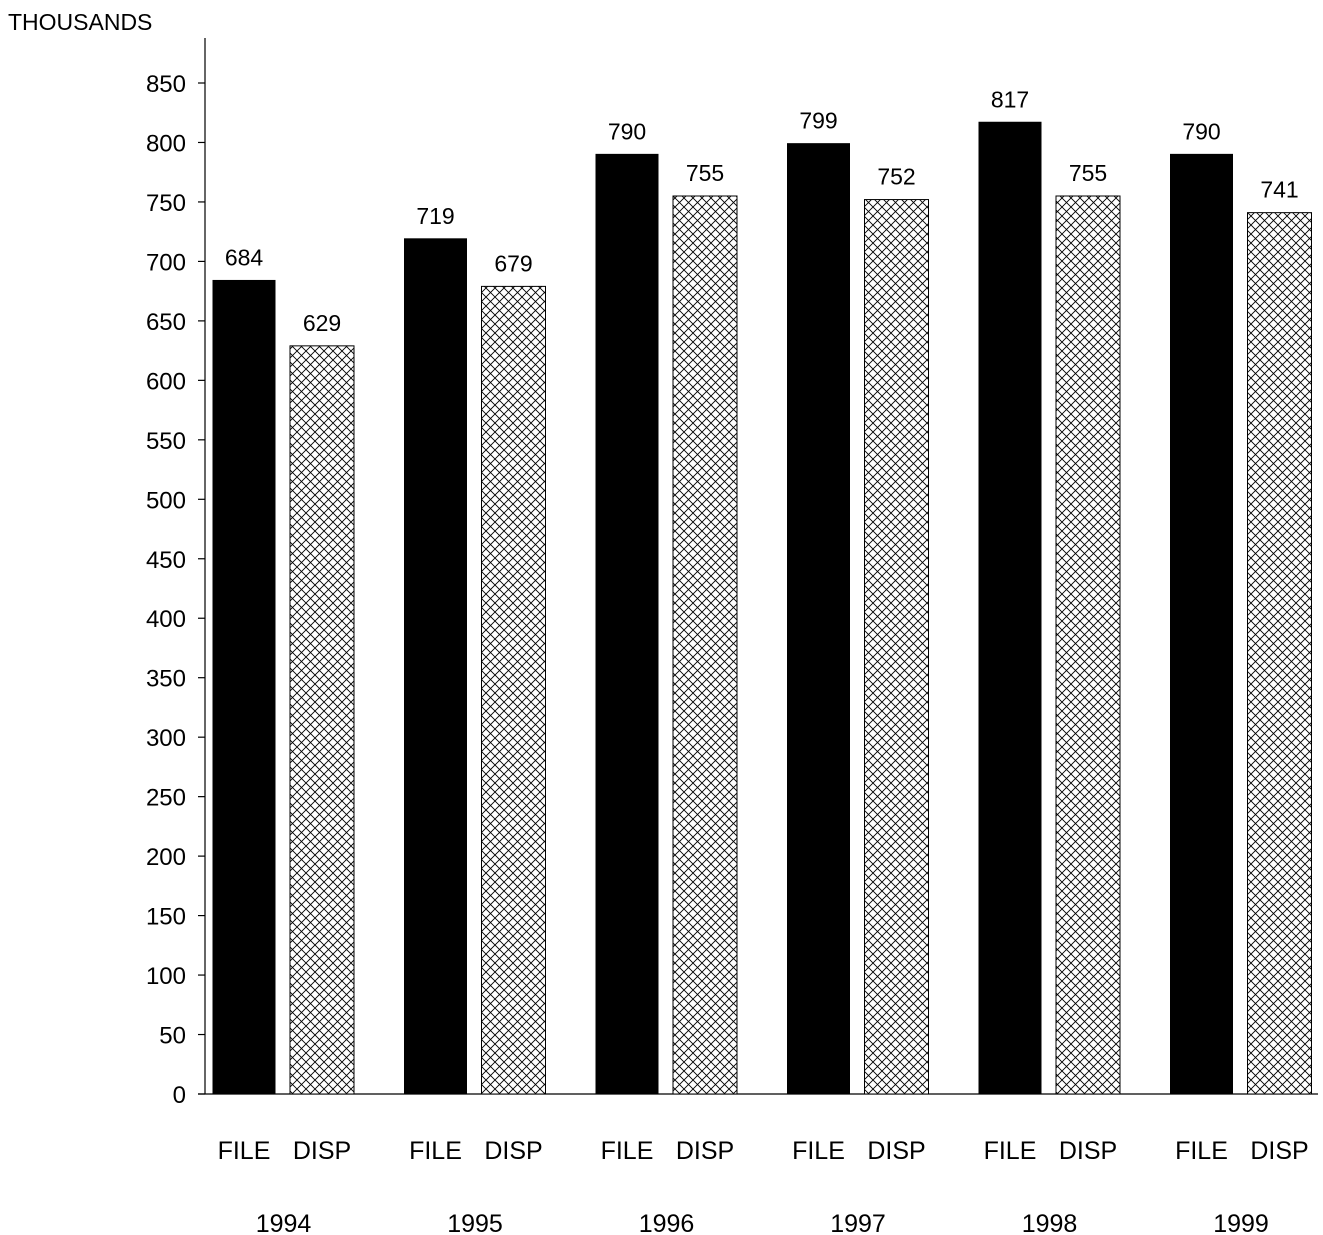  Describe the element at coordinates (179, 1095) in the screenshot. I see `y-tick-label: 0` at that location.